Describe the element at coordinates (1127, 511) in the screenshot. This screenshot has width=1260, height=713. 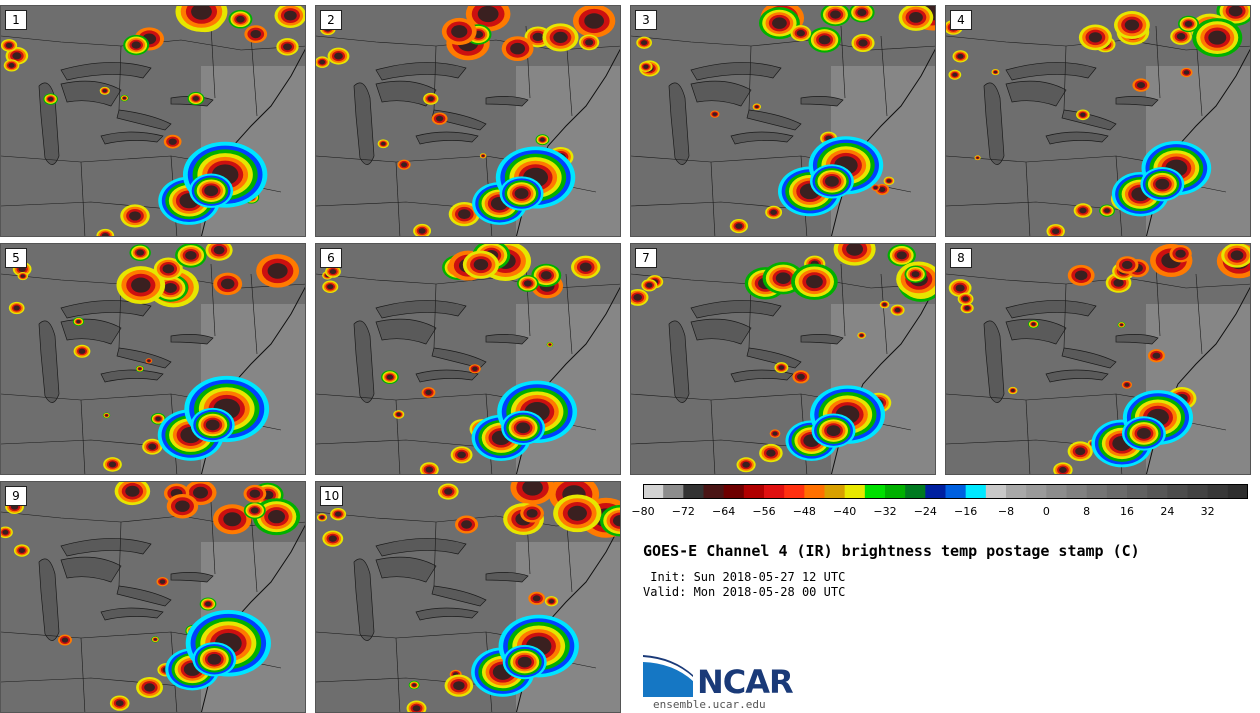
I see `colorbar-tick-label: 16` at that location.